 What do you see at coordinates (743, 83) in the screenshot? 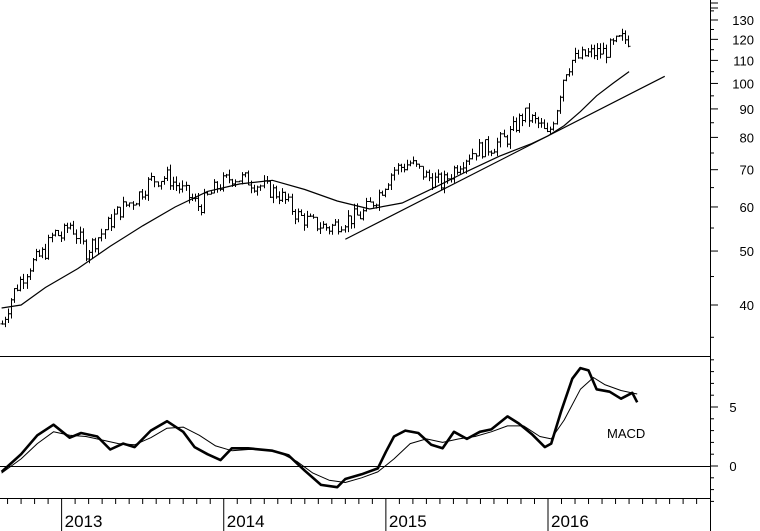
I see `price-tick-label: 100` at bounding box center [743, 83].